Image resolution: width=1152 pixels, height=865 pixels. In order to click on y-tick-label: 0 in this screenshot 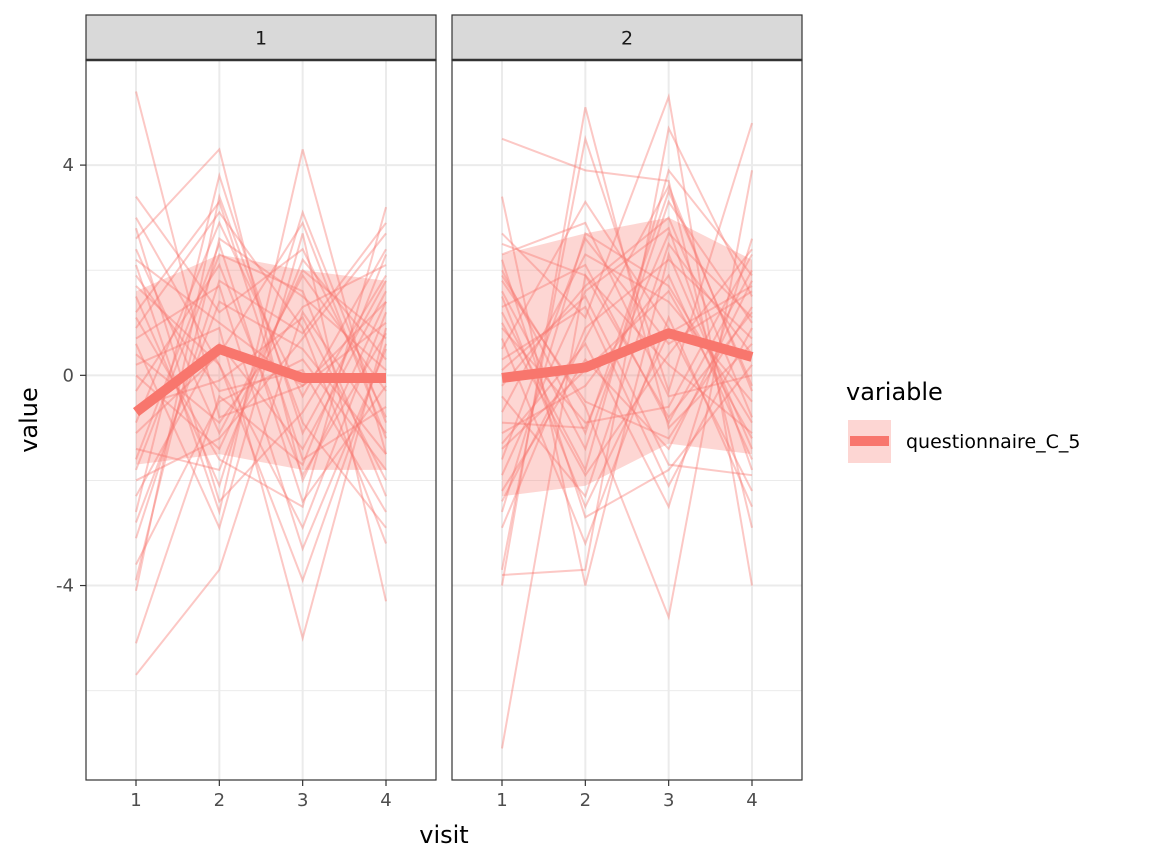, I will do `click(68, 375)`.